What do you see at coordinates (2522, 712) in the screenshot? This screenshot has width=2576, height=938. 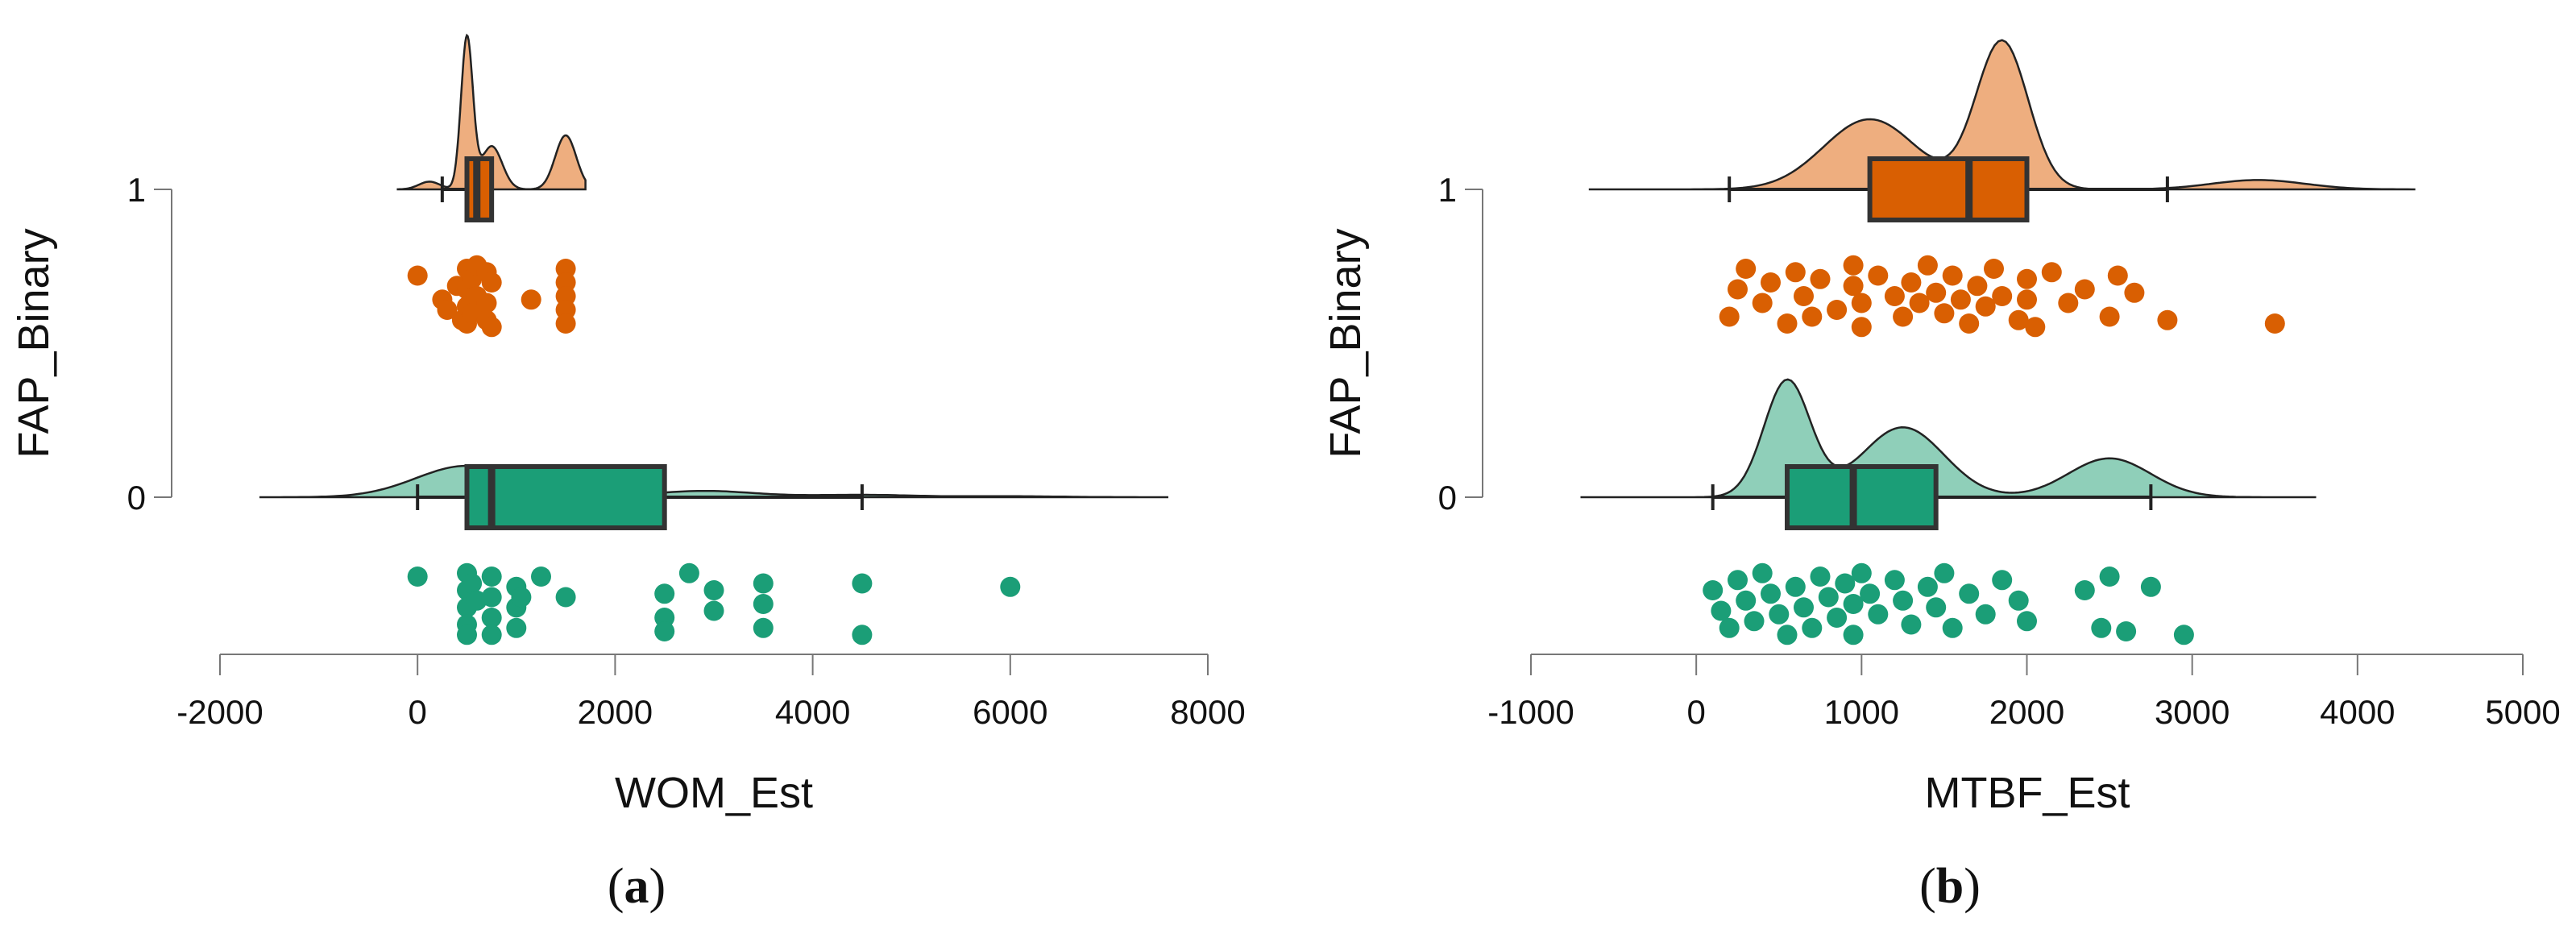 I see `x-tick-label: 5000` at bounding box center [2522, 712].